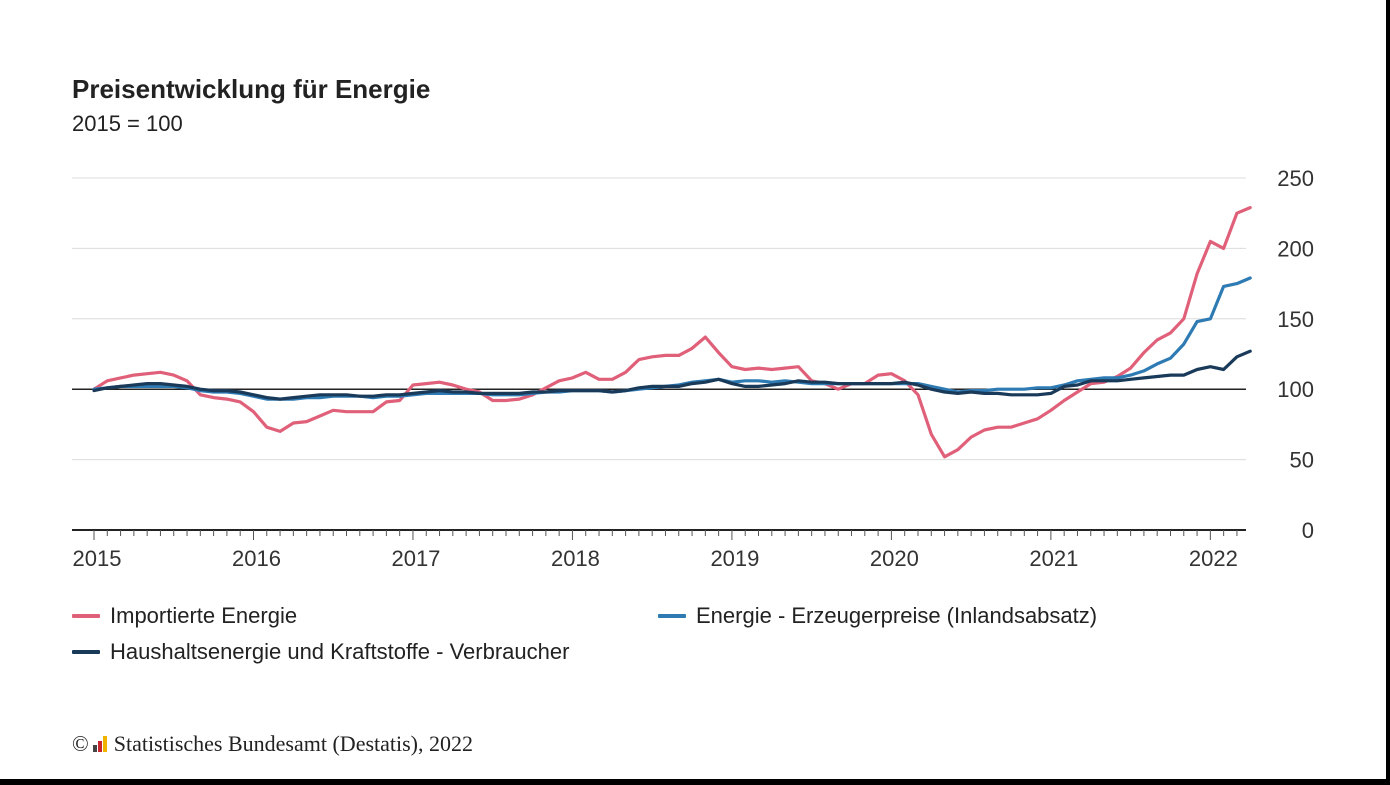 This screenshot has width=1390, height=785. Describe the element at coordinates (1295, 319) in the screenshot. I see `y-tick-label-150: 150` at that location.